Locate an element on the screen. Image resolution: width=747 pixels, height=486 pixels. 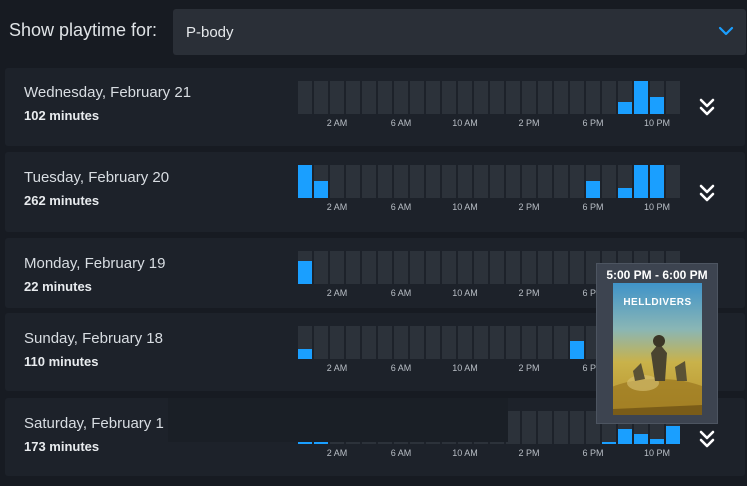
account-select: P-body is located at coordinates (459, 32).